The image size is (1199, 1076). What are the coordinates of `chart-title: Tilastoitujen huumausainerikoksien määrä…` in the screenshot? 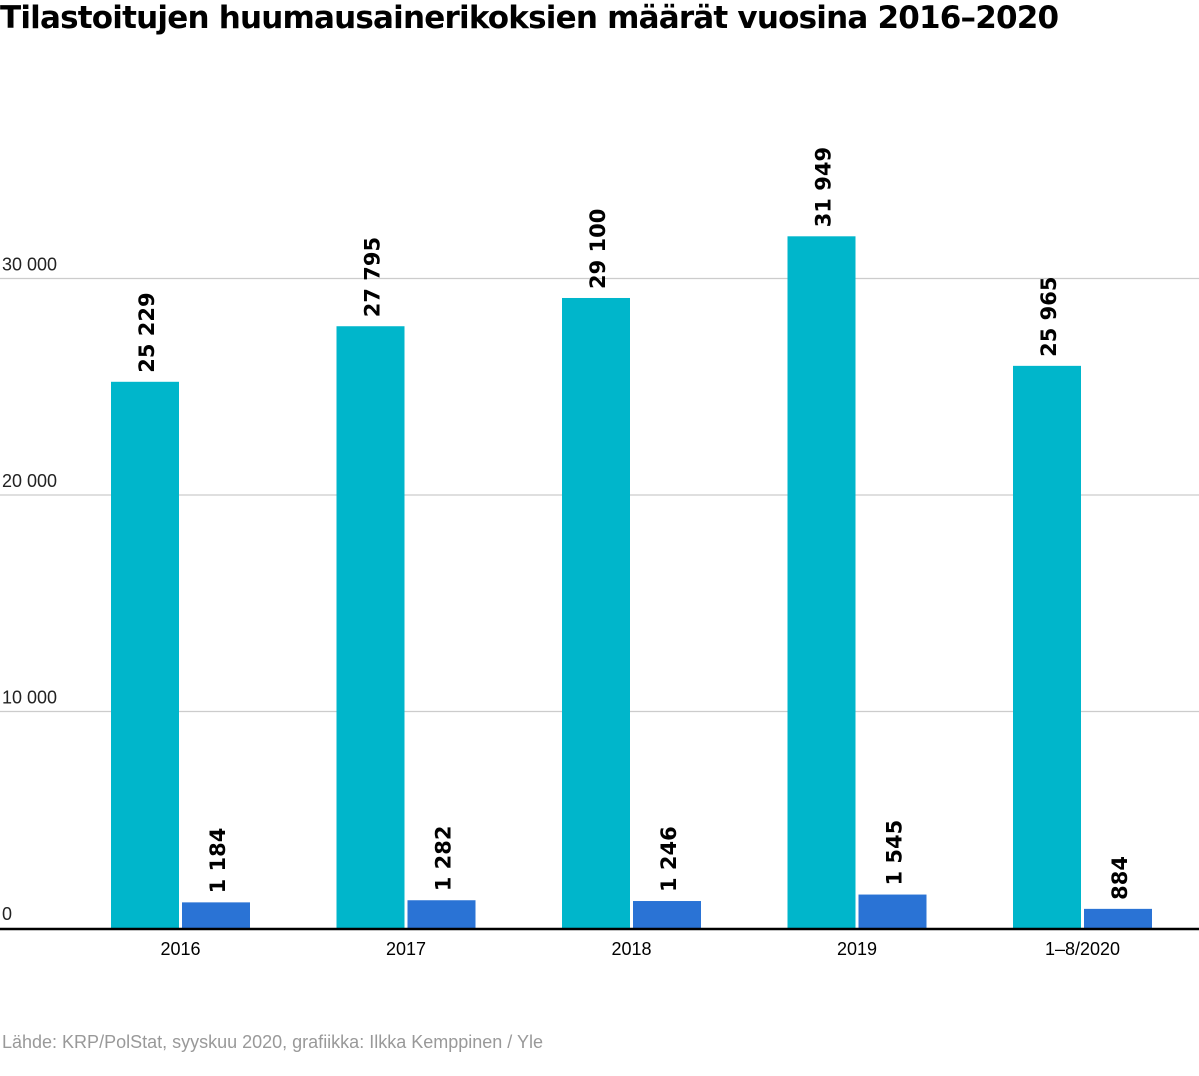 It's located at (529, 18).